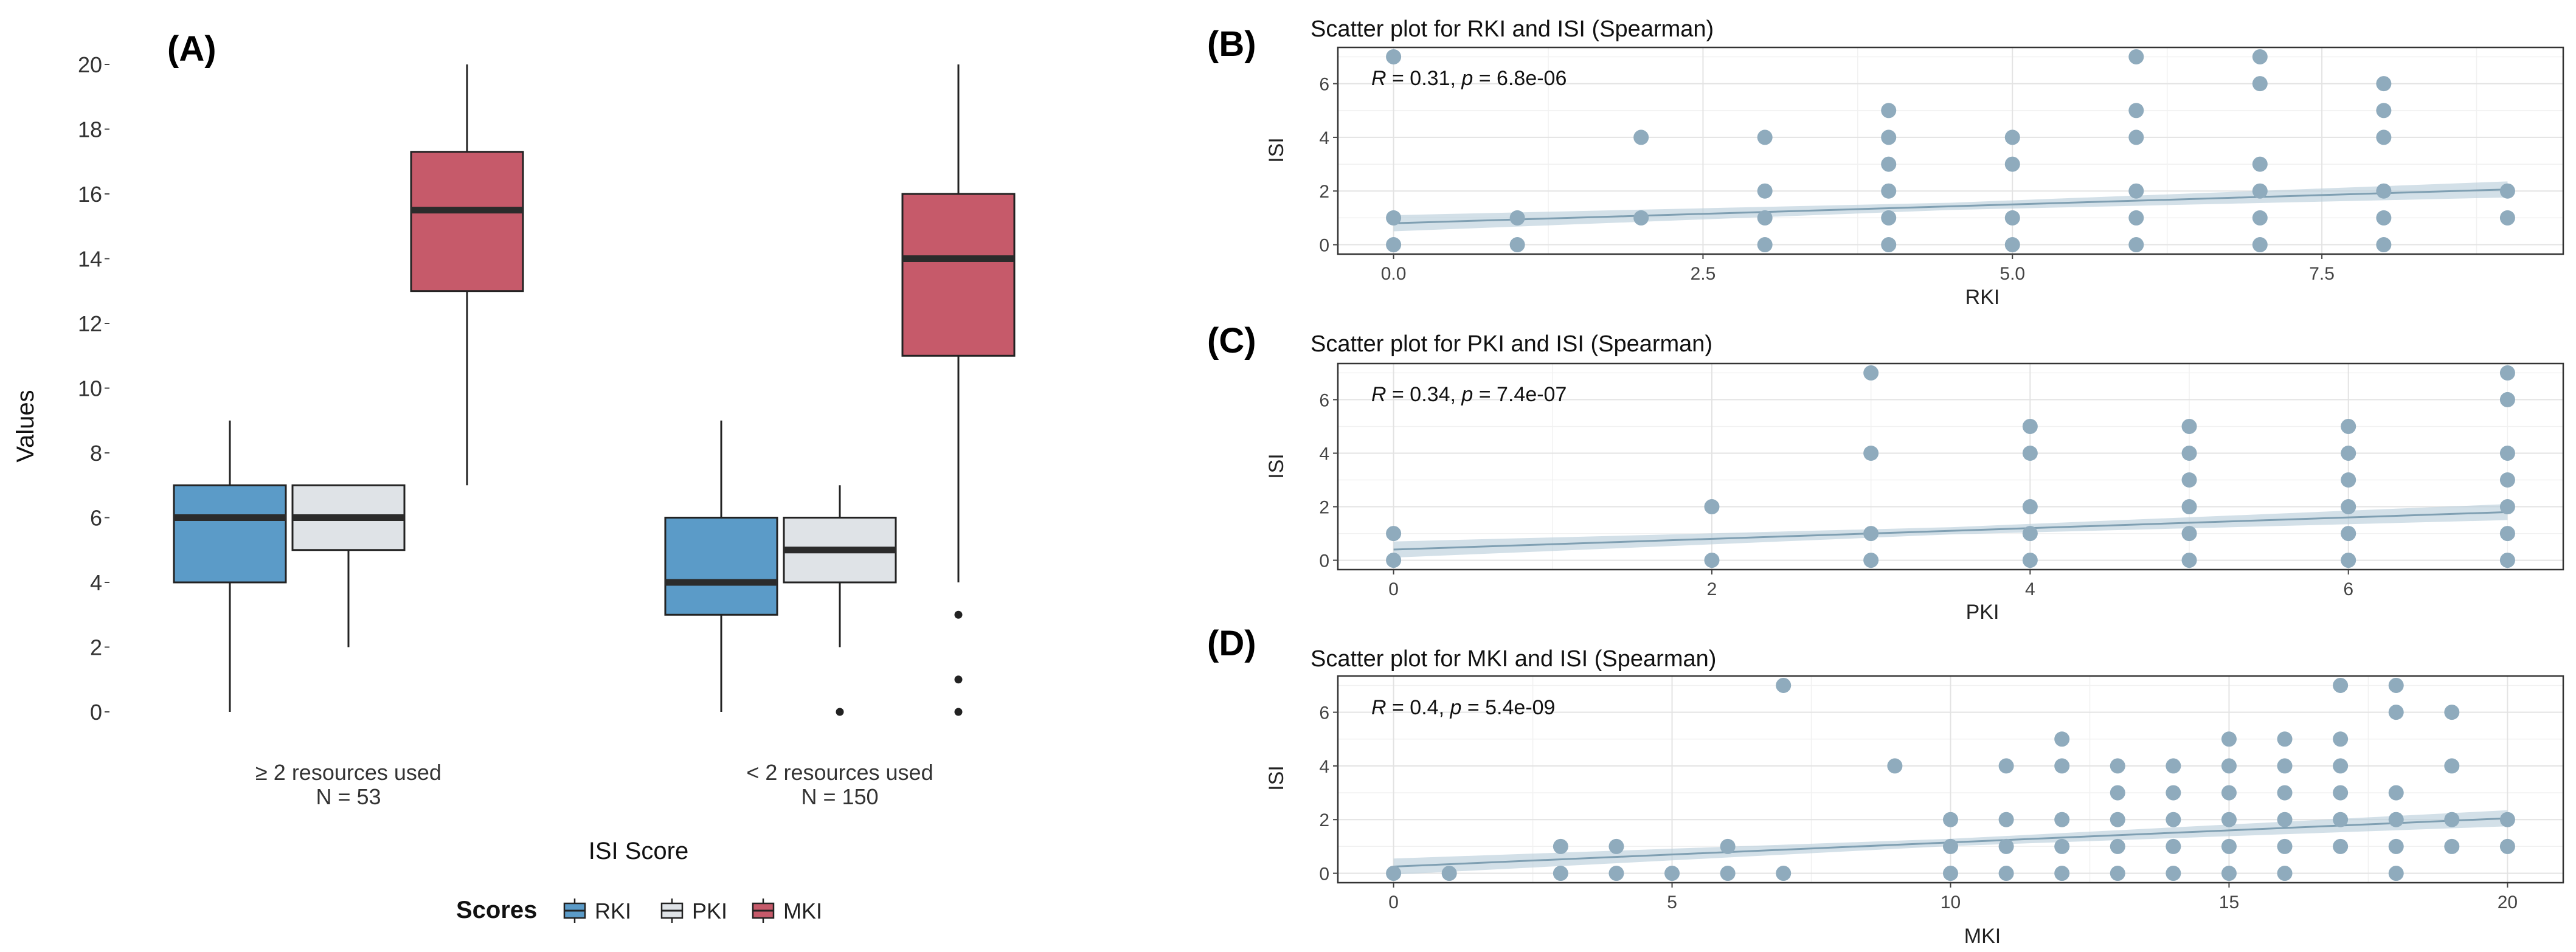 This screenshot has width=2576, height=952. Describe the element at coordinates (1469, 78) in the screenshot. I see `panel-b-annotation: R = 0.31, p = 6.8e-06` at that location.